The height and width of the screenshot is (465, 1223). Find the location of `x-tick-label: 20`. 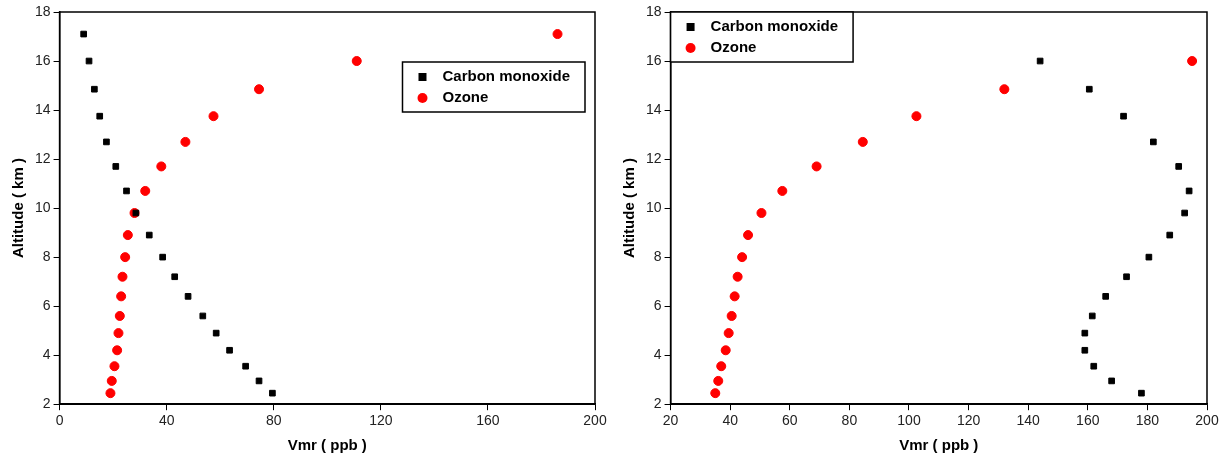

x-tick-label: 20 is located at coordinates (670, 420).